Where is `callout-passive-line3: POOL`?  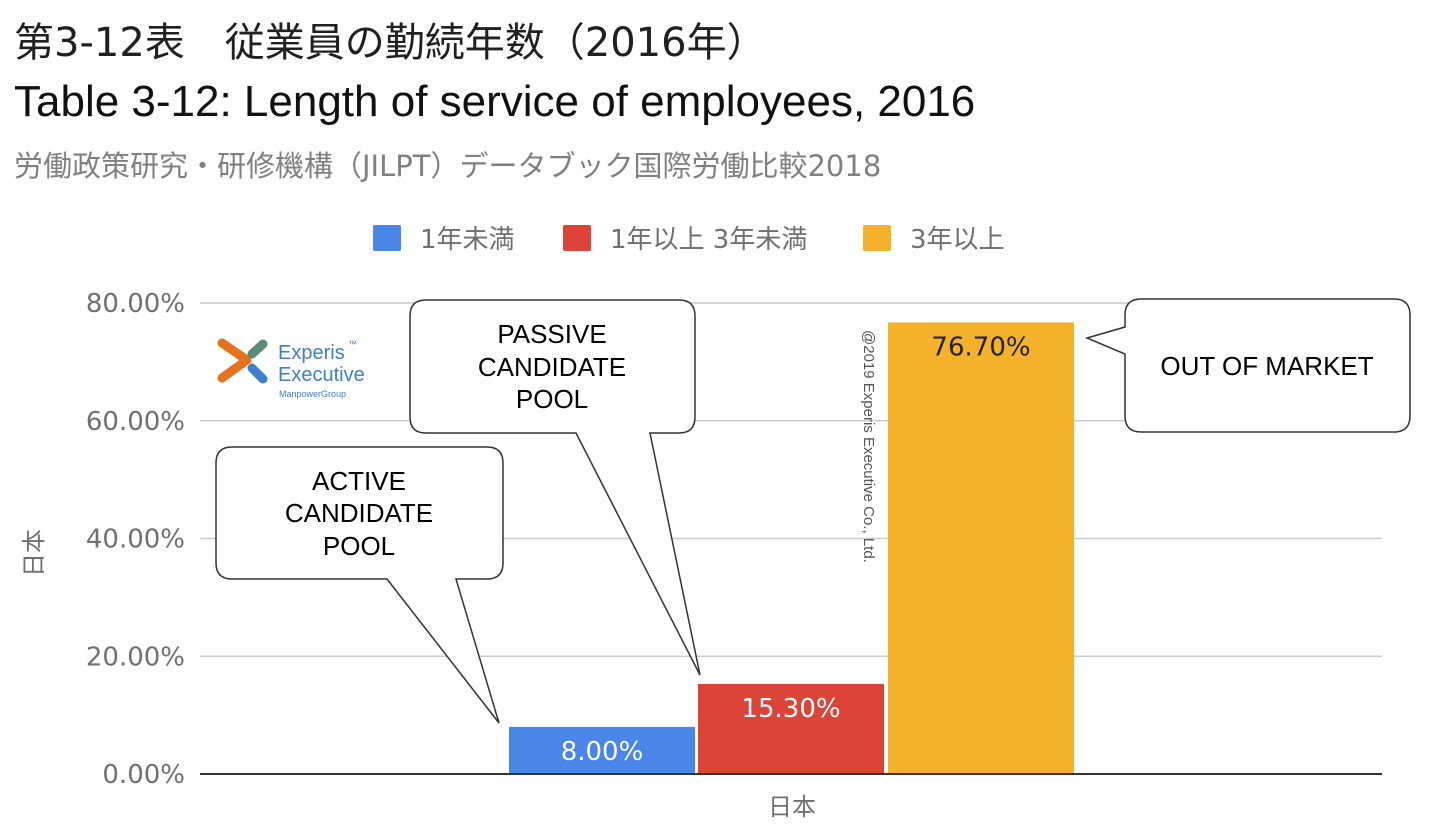
callout-passive-line3: POOL is located at coordinates (552, 399).